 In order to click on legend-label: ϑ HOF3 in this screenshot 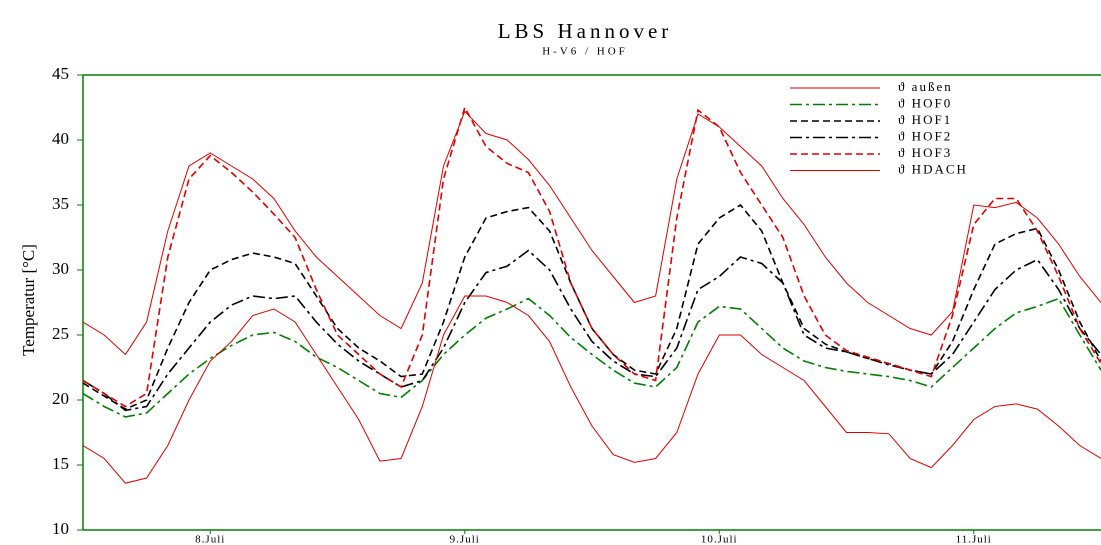, I will do `click(925, 152)`.